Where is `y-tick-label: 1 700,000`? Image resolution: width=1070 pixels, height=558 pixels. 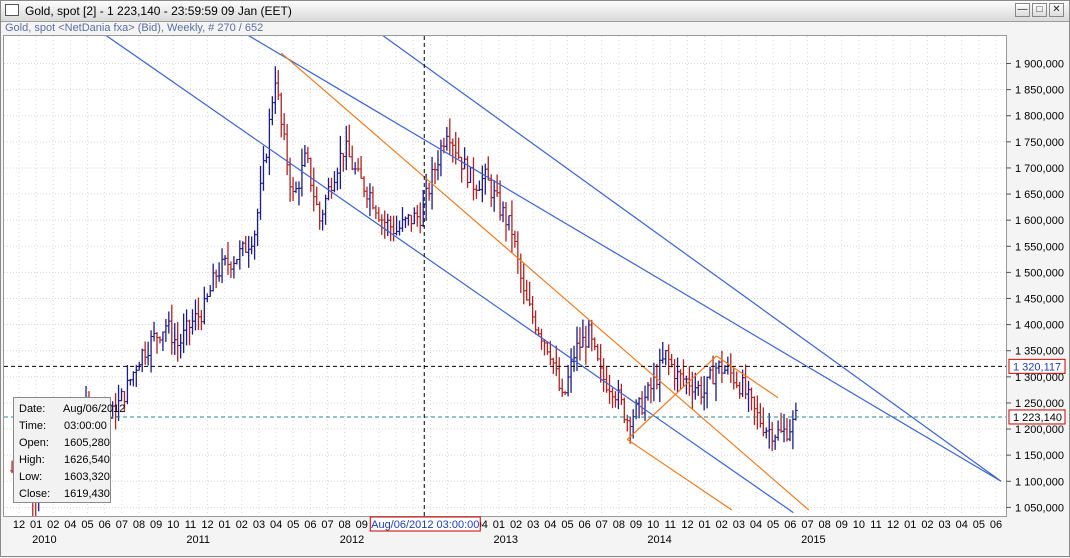 y-tick-label: 1 700,000 is located at coordinates (1039, 169).